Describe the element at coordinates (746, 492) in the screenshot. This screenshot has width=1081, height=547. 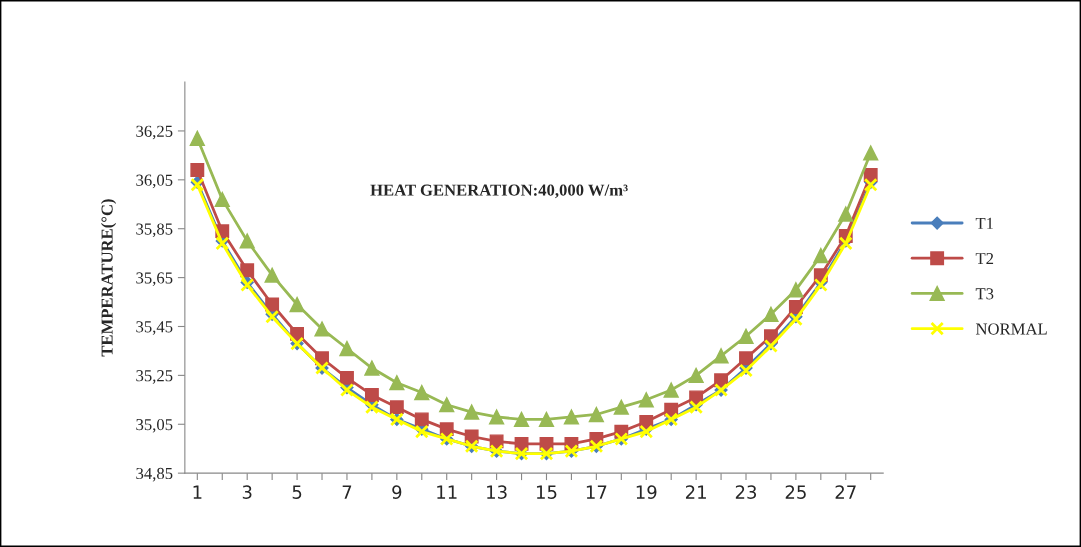
I see `x-tick-label: 23` at that location.